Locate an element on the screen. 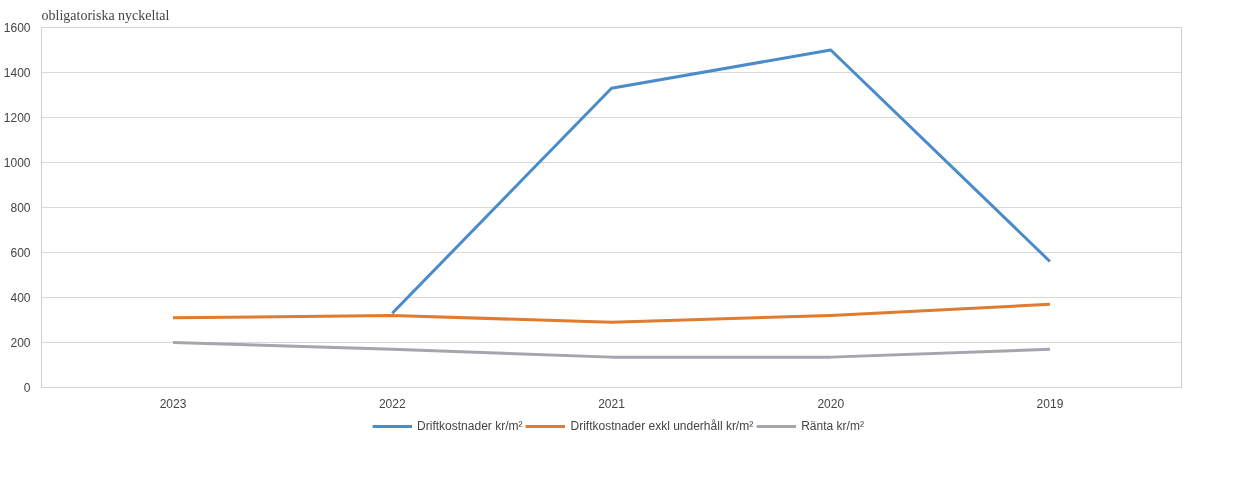 This screenshot has width=1239, height=499. x-tick-label: 2020 is located at coordinates (831, 403).